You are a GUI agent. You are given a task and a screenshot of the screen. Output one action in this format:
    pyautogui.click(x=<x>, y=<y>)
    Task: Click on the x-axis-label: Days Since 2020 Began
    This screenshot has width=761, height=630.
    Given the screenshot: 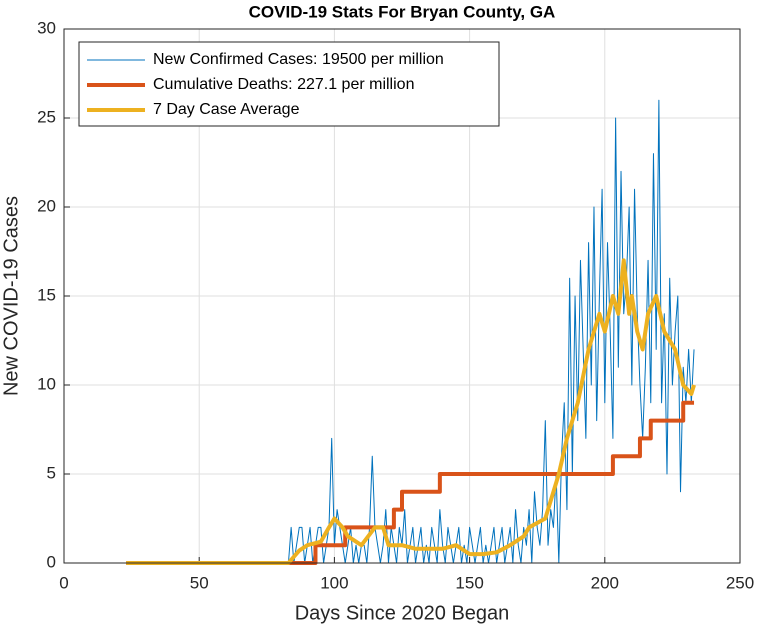 What is the action you would take?
    pyautogui.click(x=402, y=613)
    